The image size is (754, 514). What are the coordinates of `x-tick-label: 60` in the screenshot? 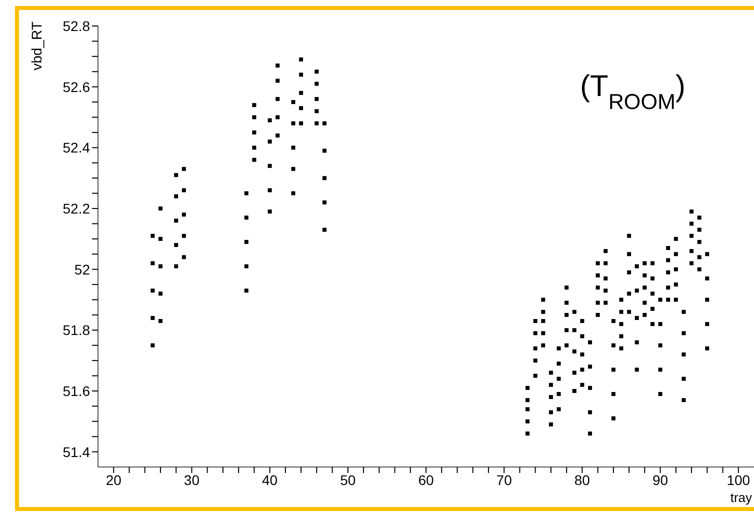 It's located at (426, 480).